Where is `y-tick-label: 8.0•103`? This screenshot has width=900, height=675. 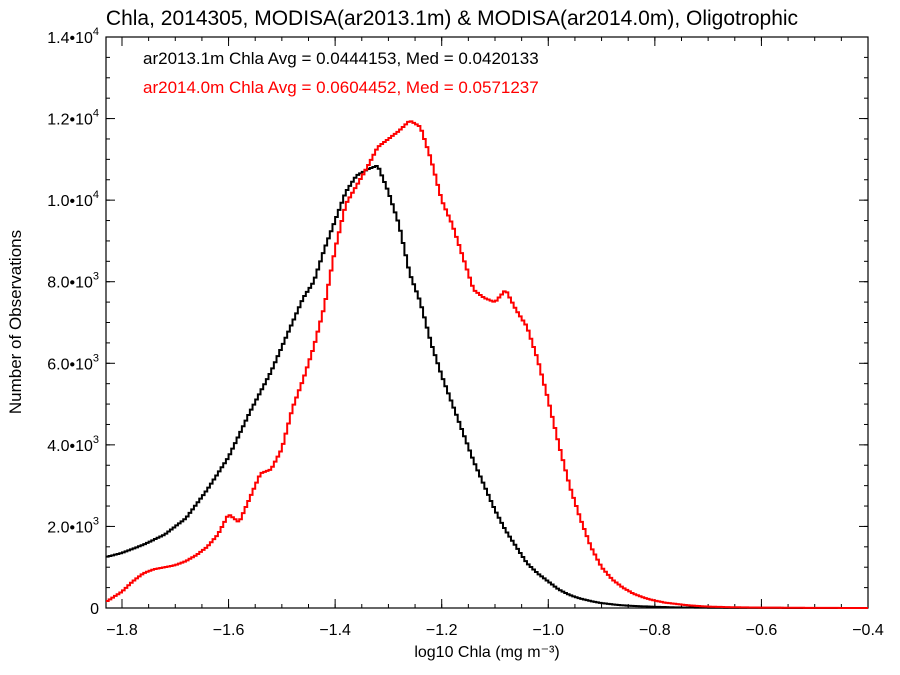
y-tick-label: 8.0•103 is located at coordinates (73, 281).